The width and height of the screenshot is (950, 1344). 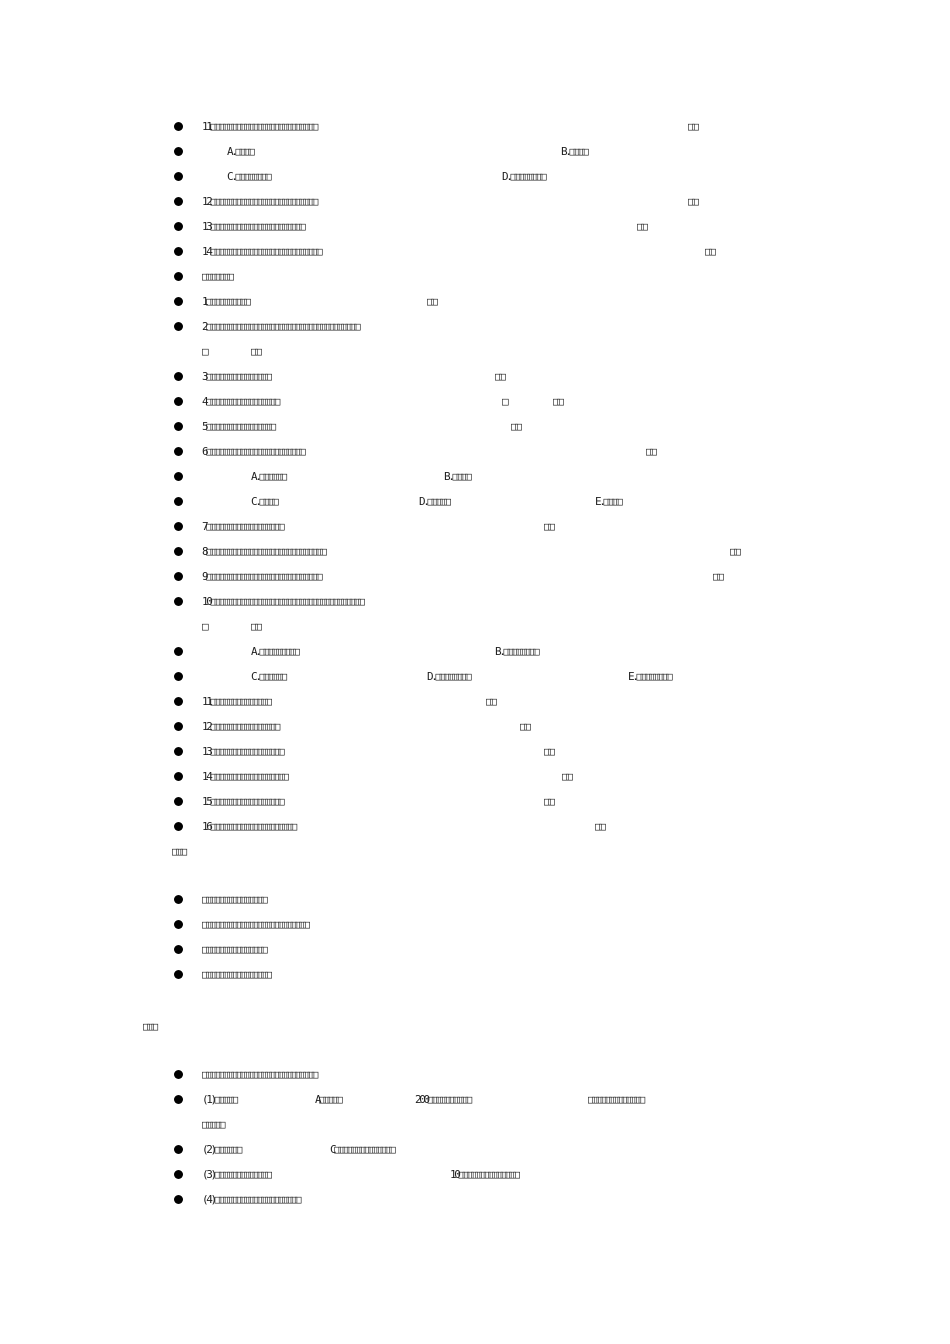 I want to click on text-segment: □□□□□□□□□□□□□, so click(x=616, y=1099).